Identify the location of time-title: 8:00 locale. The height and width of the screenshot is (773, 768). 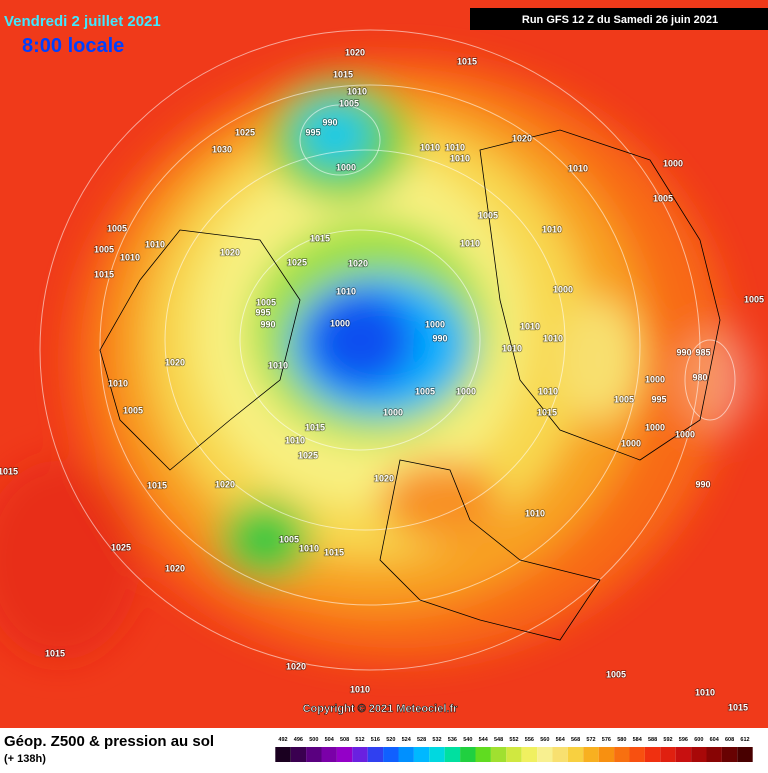
(73, 46).